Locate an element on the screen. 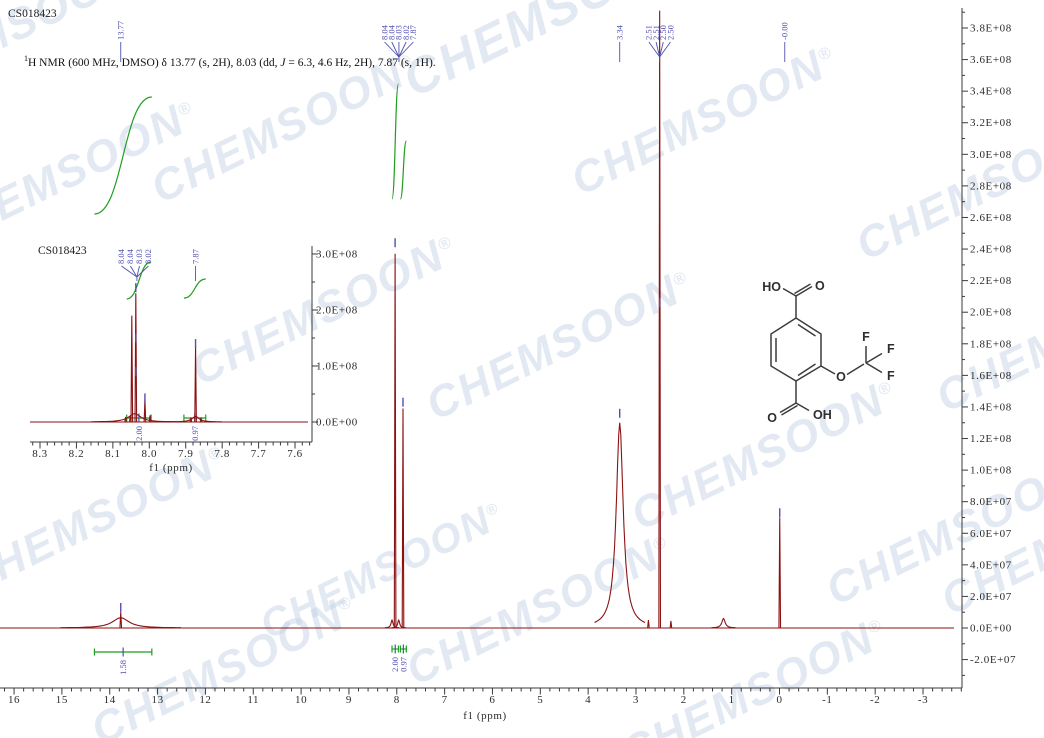  svg-text: 4 is located at coordinates (588, 700).